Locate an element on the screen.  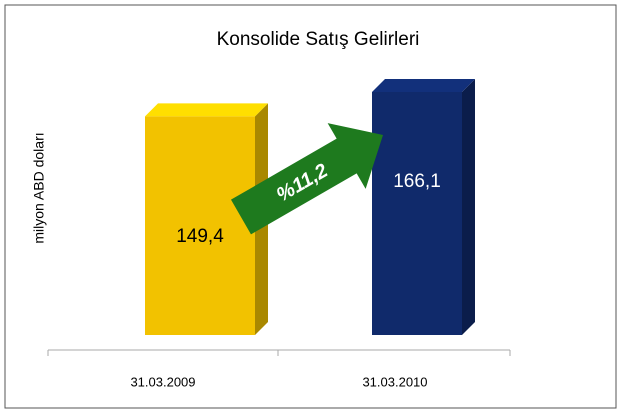
x-tick-label: 31.03.2010 is located at coordinates (394, 381).